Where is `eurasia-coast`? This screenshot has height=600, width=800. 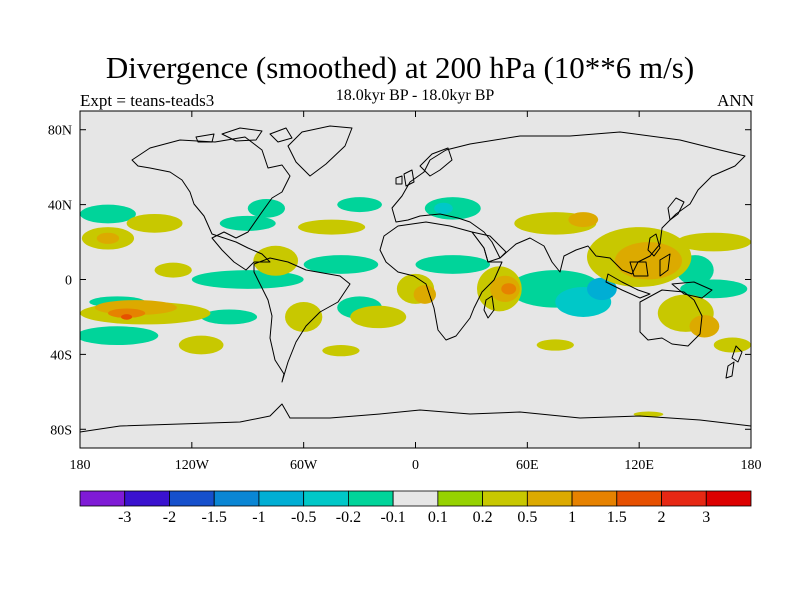 eurasia-coast is located at coordinates (568, 203).